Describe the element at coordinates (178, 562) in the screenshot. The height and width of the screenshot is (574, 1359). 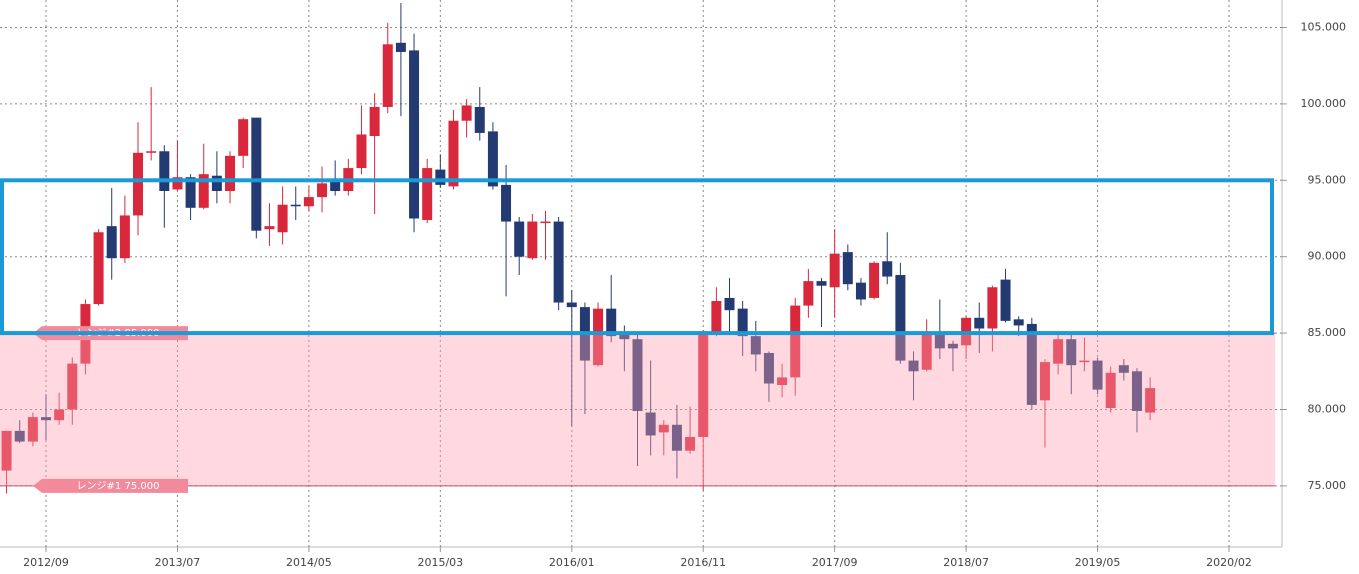
I see `x-tick-label: 2013/07` at that location.